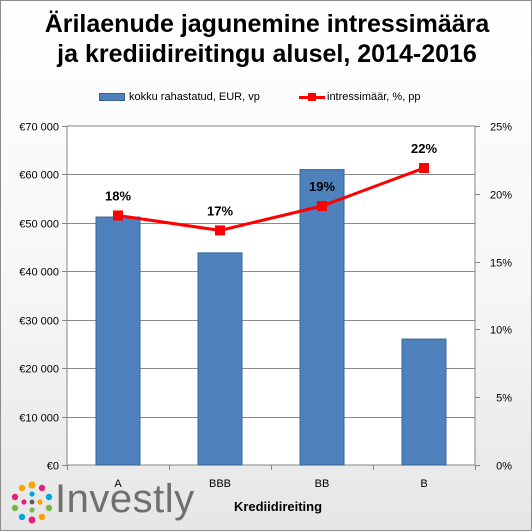  What do you see at coordinates (39, 273) in the screenshot?
I see `left-axis-tick-label: €40 000` at bounding box center [39, 273].